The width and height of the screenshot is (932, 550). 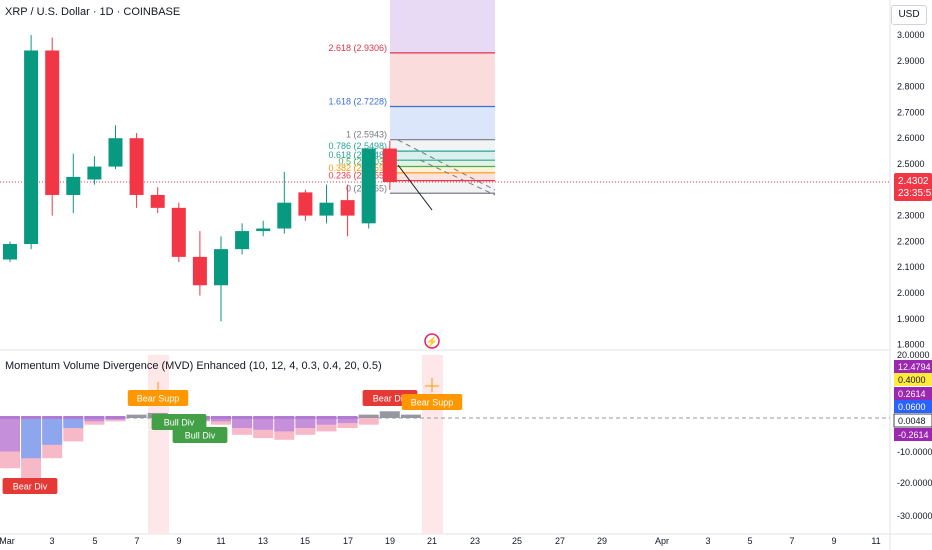 I want to click on price-tick-label: 2.5000, so click(x=911, y=164).